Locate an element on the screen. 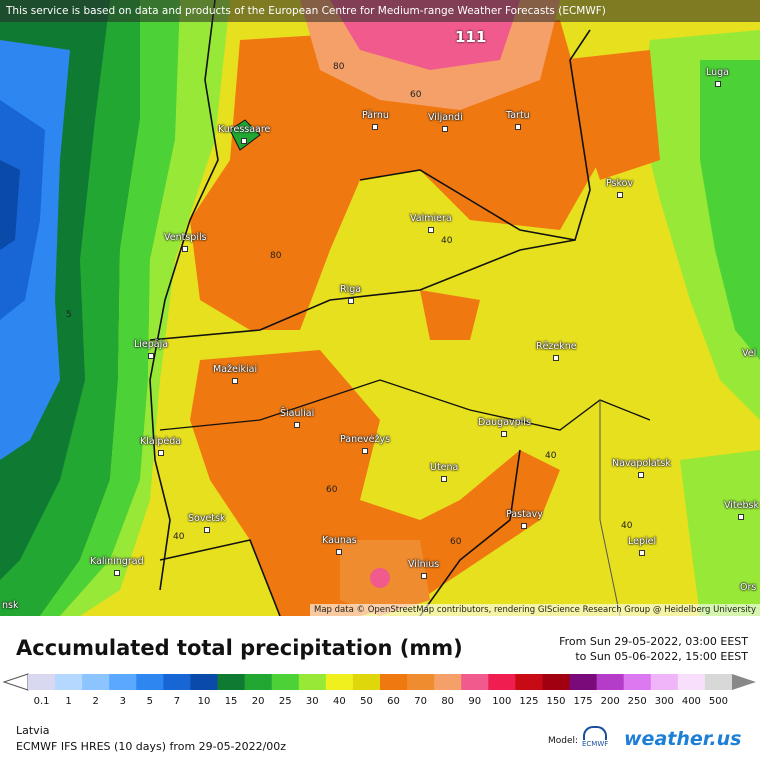 Image resolution: width=760 pixels, height=760 pixels. scale-tick-label: 125 is located at coordinates (529, 701).